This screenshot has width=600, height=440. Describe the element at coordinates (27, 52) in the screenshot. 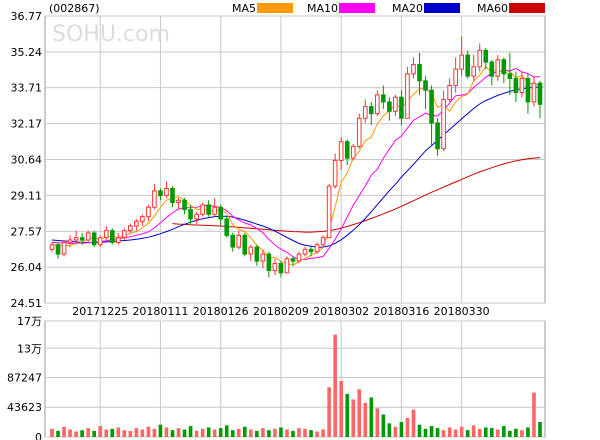

I see `price-tick-label: 35.24` at that location.